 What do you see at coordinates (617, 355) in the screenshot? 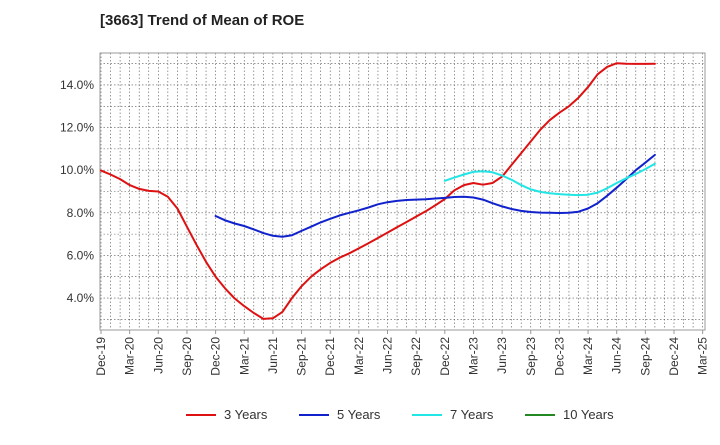
I see `x-tick-label: Jun-24` at bounding box center [617, 355].